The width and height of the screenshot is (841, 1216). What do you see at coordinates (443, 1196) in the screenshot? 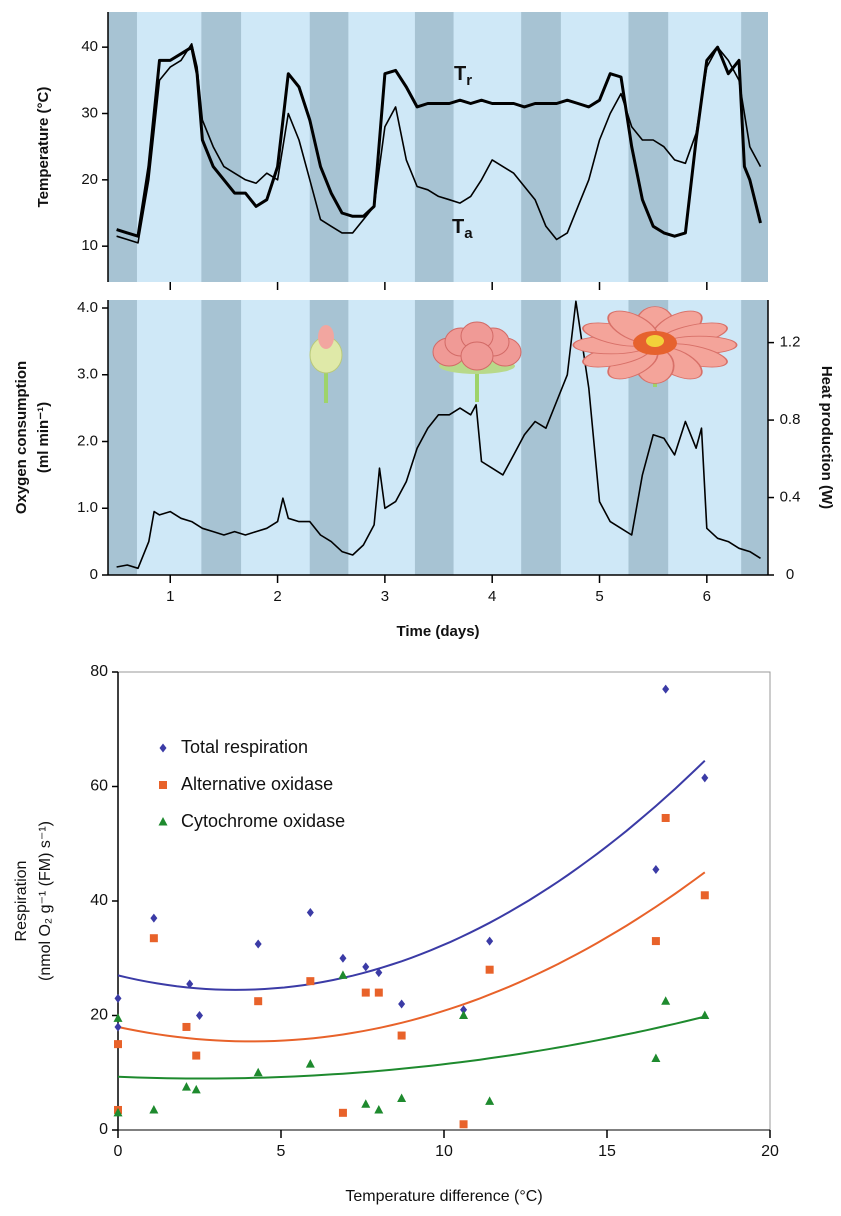
I see `x-axis-label: Temperature difference (°C)` at bounding box center [443, 1196].